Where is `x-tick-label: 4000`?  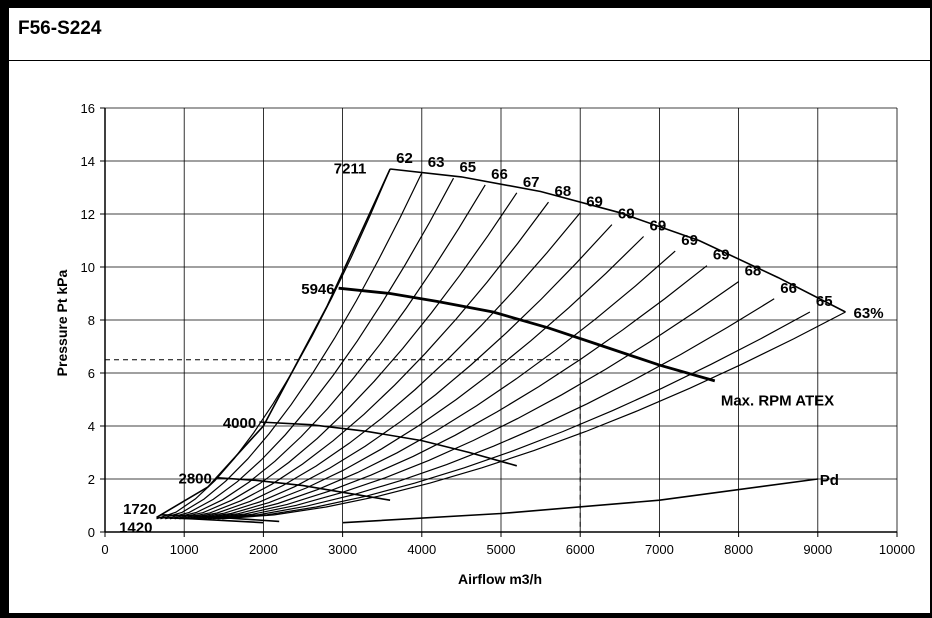
x-tick-label: 4000 is located at coordinates (421, 549).